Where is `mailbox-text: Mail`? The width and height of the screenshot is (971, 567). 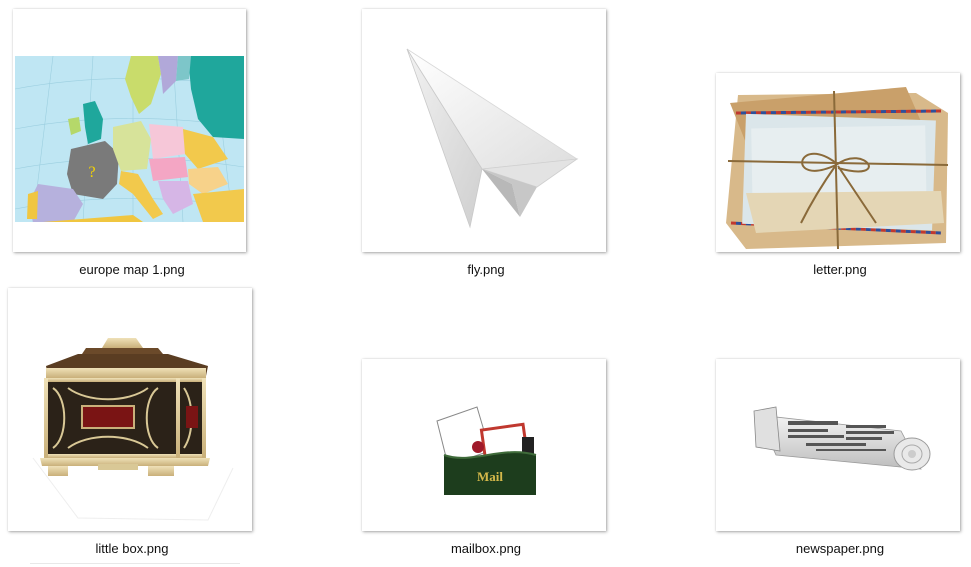 mailbox-text: Mail is located at coordinates (490, 476).